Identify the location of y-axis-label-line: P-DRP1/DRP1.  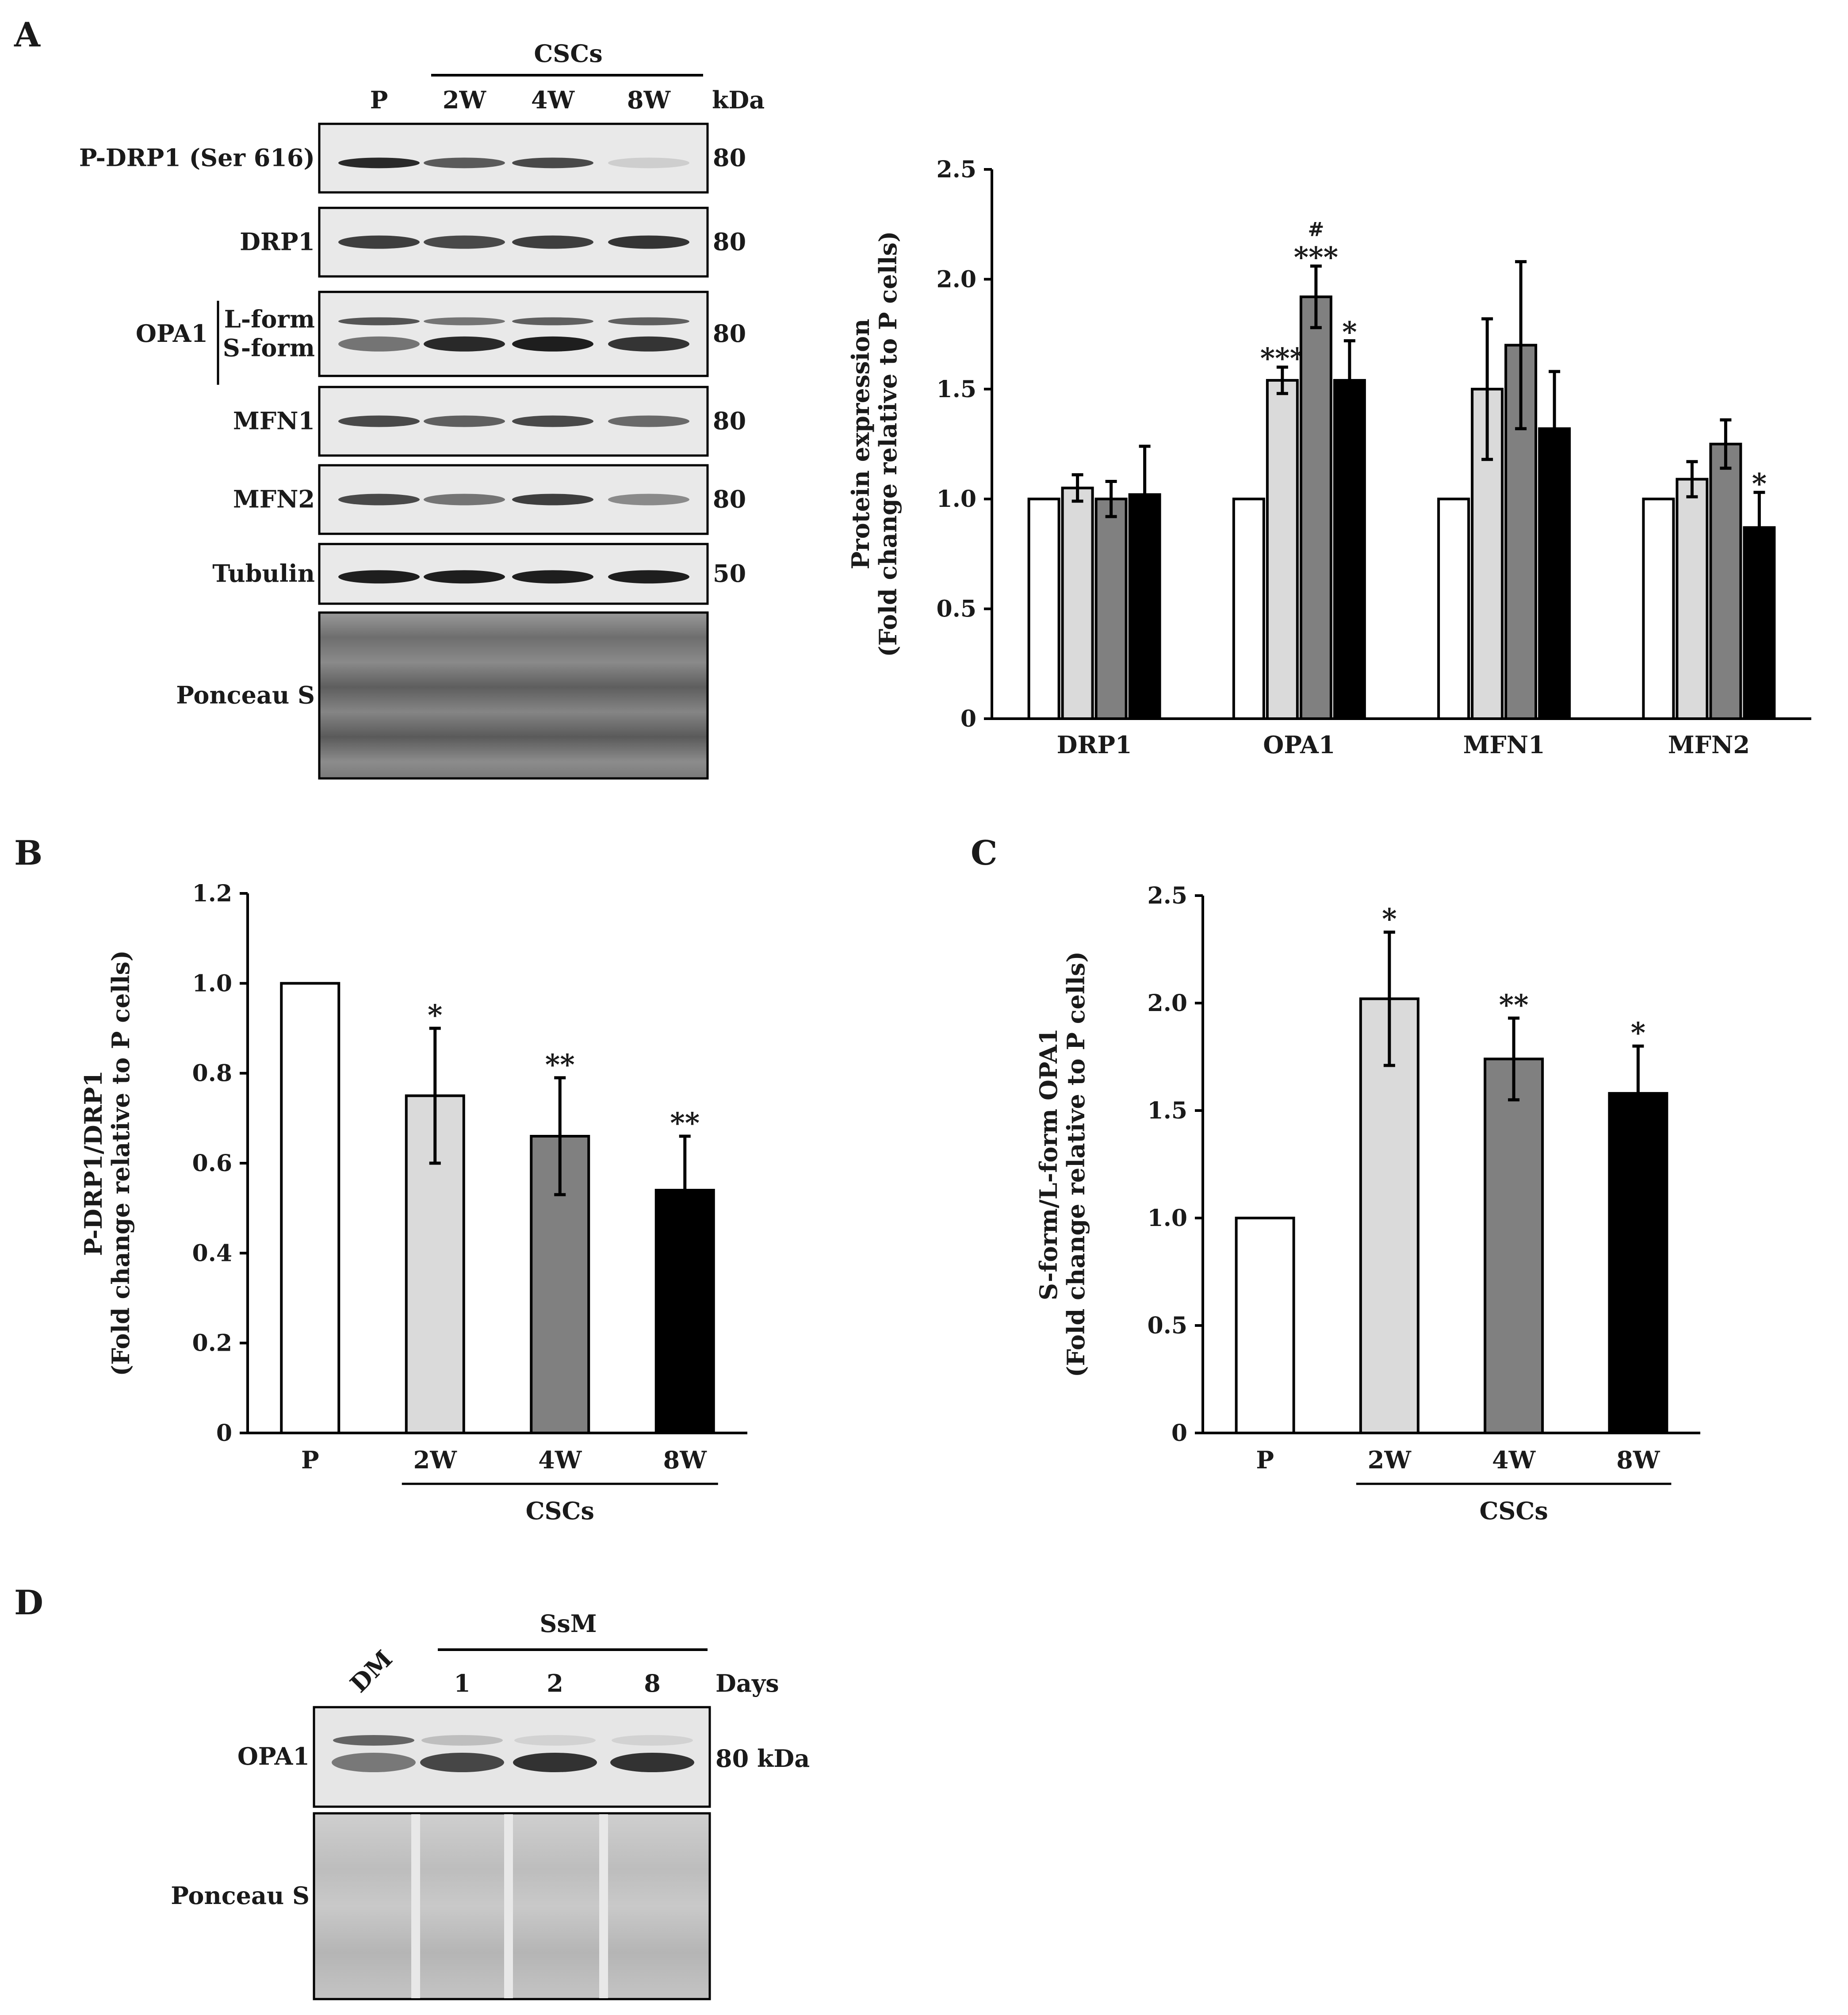
(93, 1163).